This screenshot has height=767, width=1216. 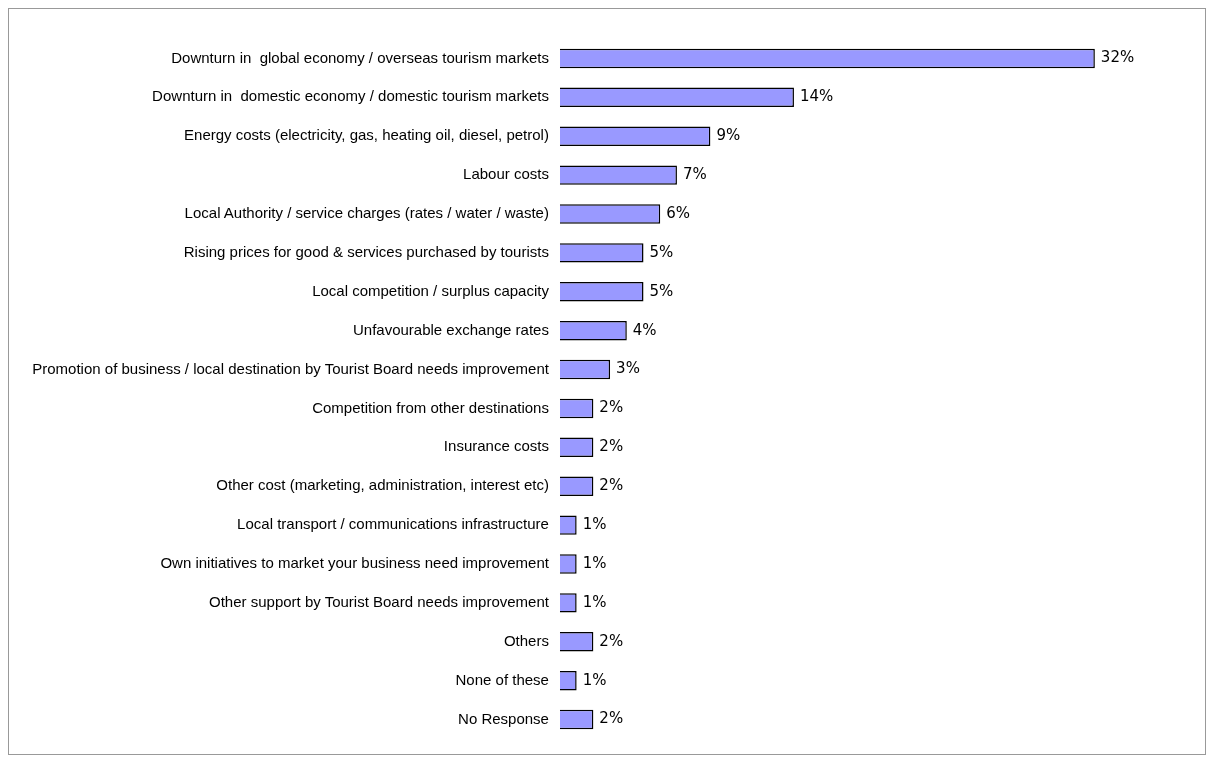 What do you see at coordinates (291, 368) in the screenshot?
I see `y-tick-label: Promotion of business / local destination by Tourist Board needs improvement` at bounding box center [291, 368].